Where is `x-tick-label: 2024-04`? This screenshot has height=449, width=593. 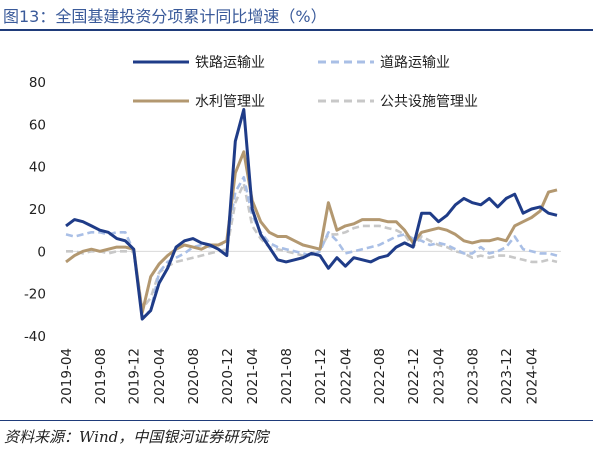
x-tick-label: 2024-04 is located at coordinates (533, 376).